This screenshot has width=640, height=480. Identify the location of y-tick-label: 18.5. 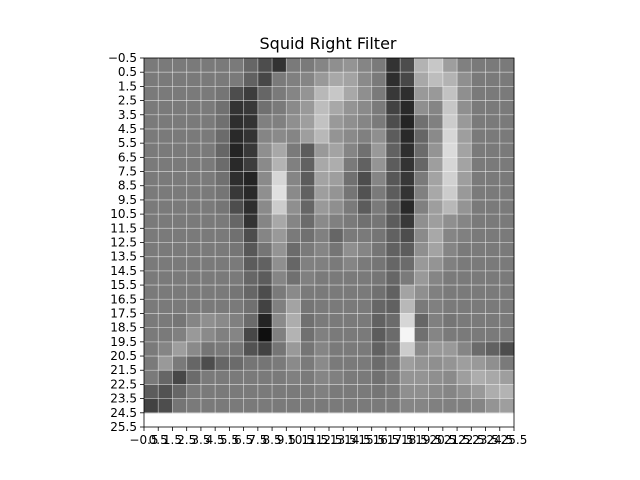
(123, 328).